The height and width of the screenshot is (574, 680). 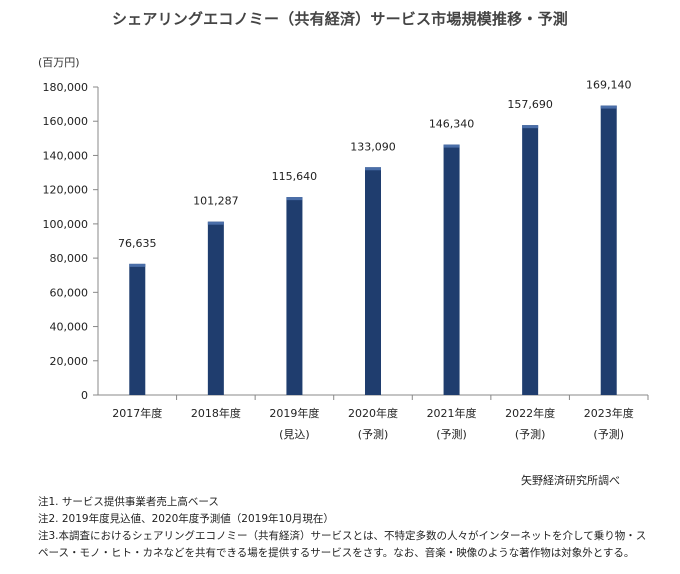 I want to click on y-tick-label: 80,000, so click(x=69, y=258).